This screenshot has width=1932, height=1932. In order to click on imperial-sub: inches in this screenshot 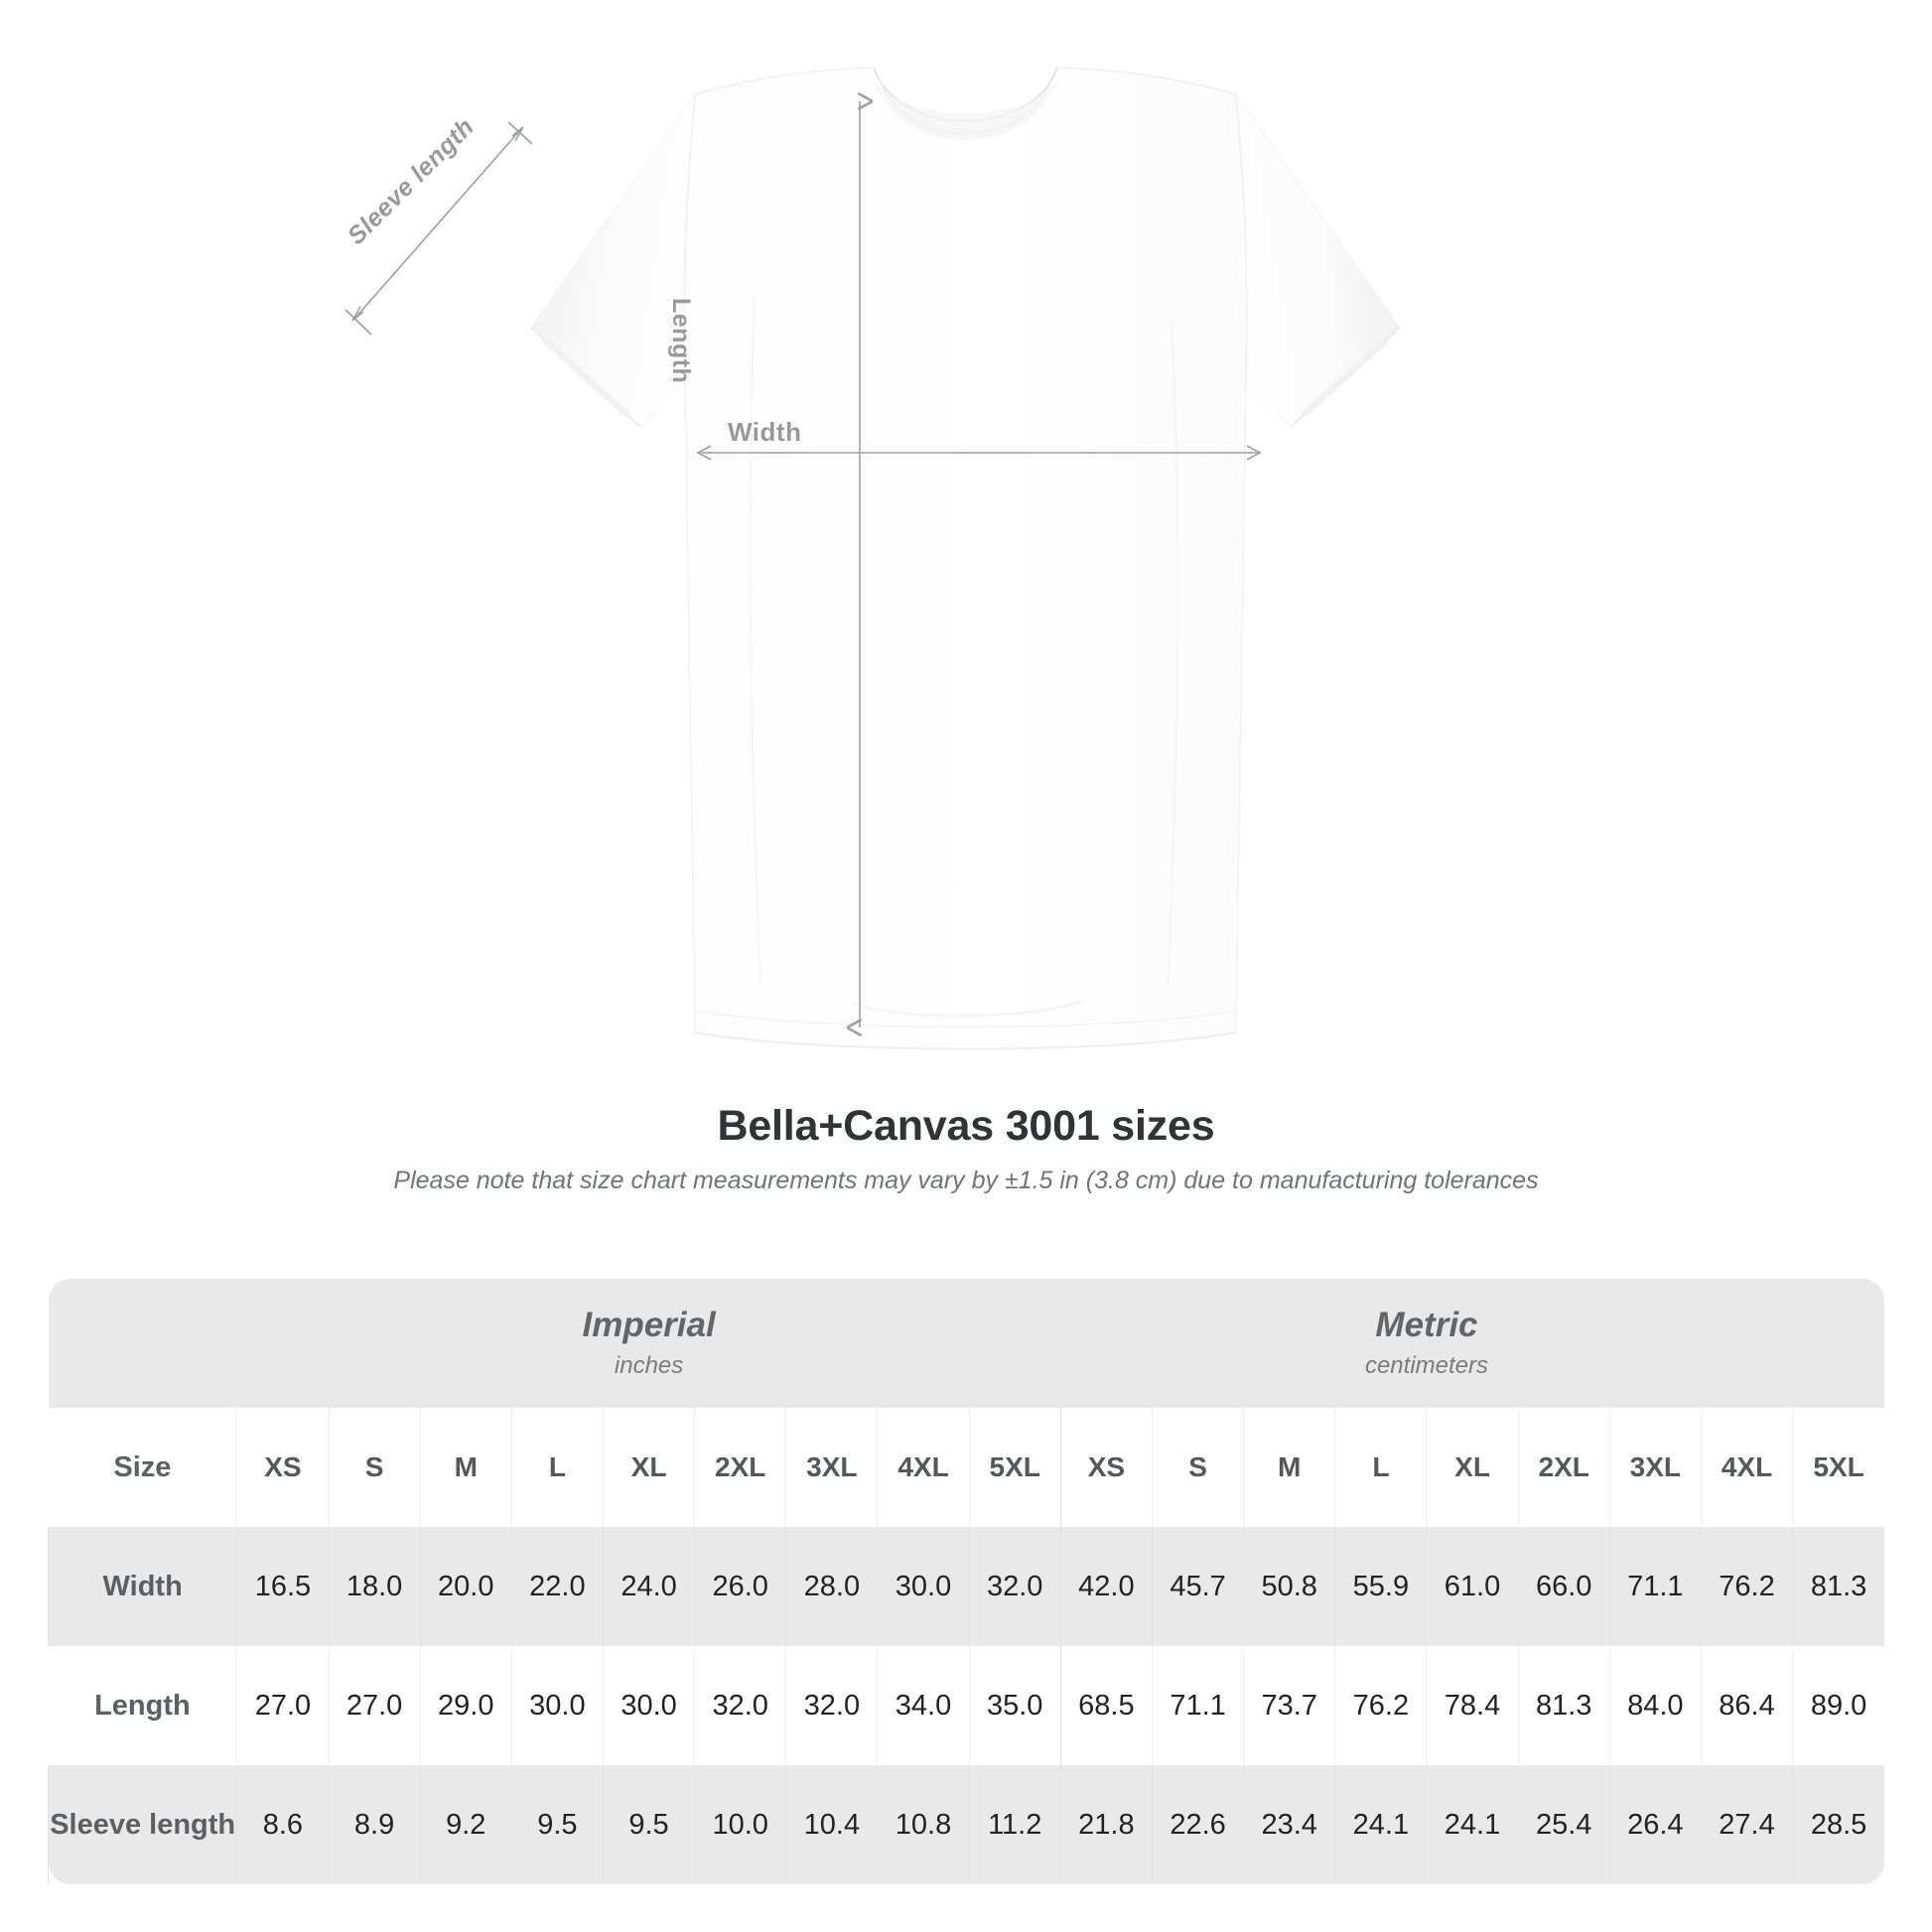, I will do `click(649, 1365)`.